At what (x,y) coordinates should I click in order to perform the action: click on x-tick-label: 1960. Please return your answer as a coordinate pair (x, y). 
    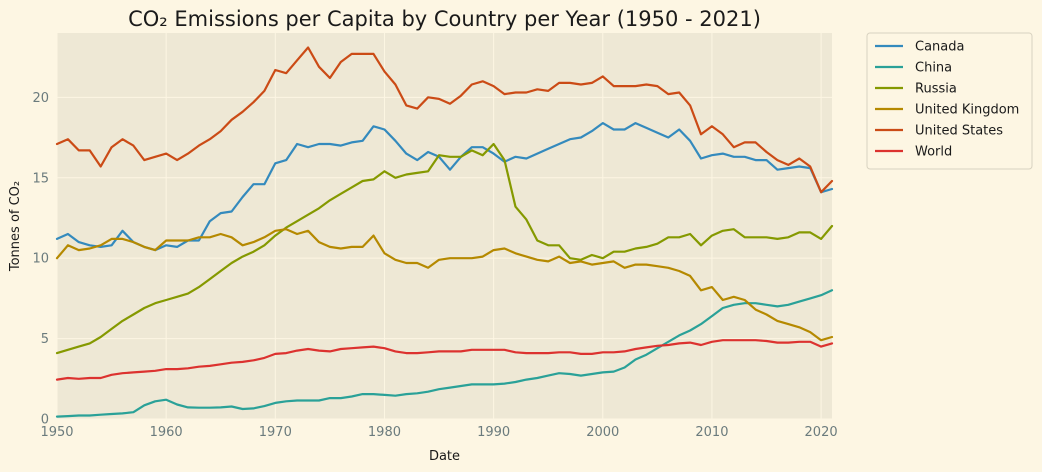
    Looking at the image, I should click on (166, 432).